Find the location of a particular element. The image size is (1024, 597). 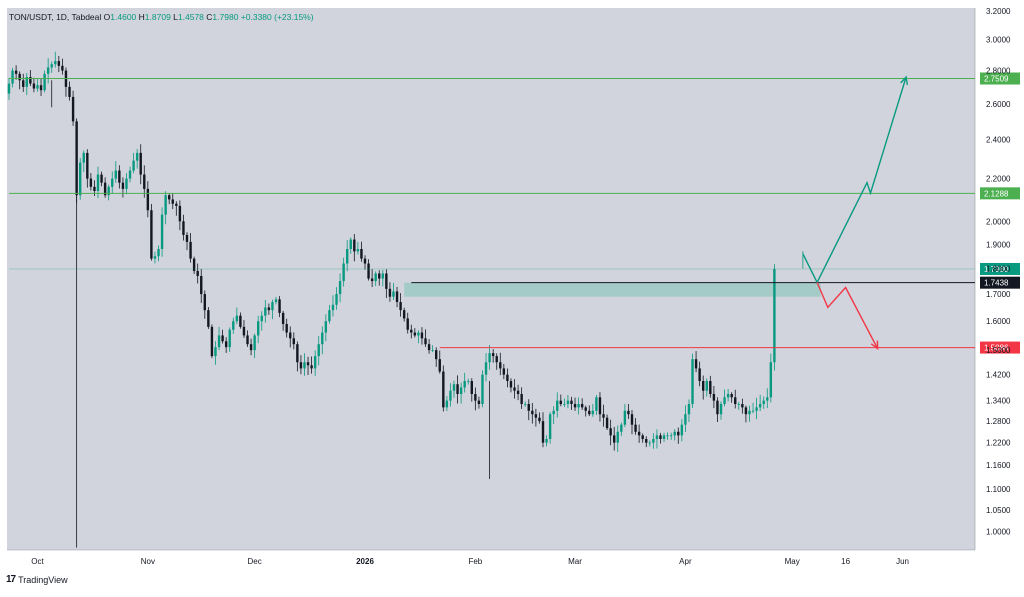

projection-path-bearish is located at coordinates (847, 315).